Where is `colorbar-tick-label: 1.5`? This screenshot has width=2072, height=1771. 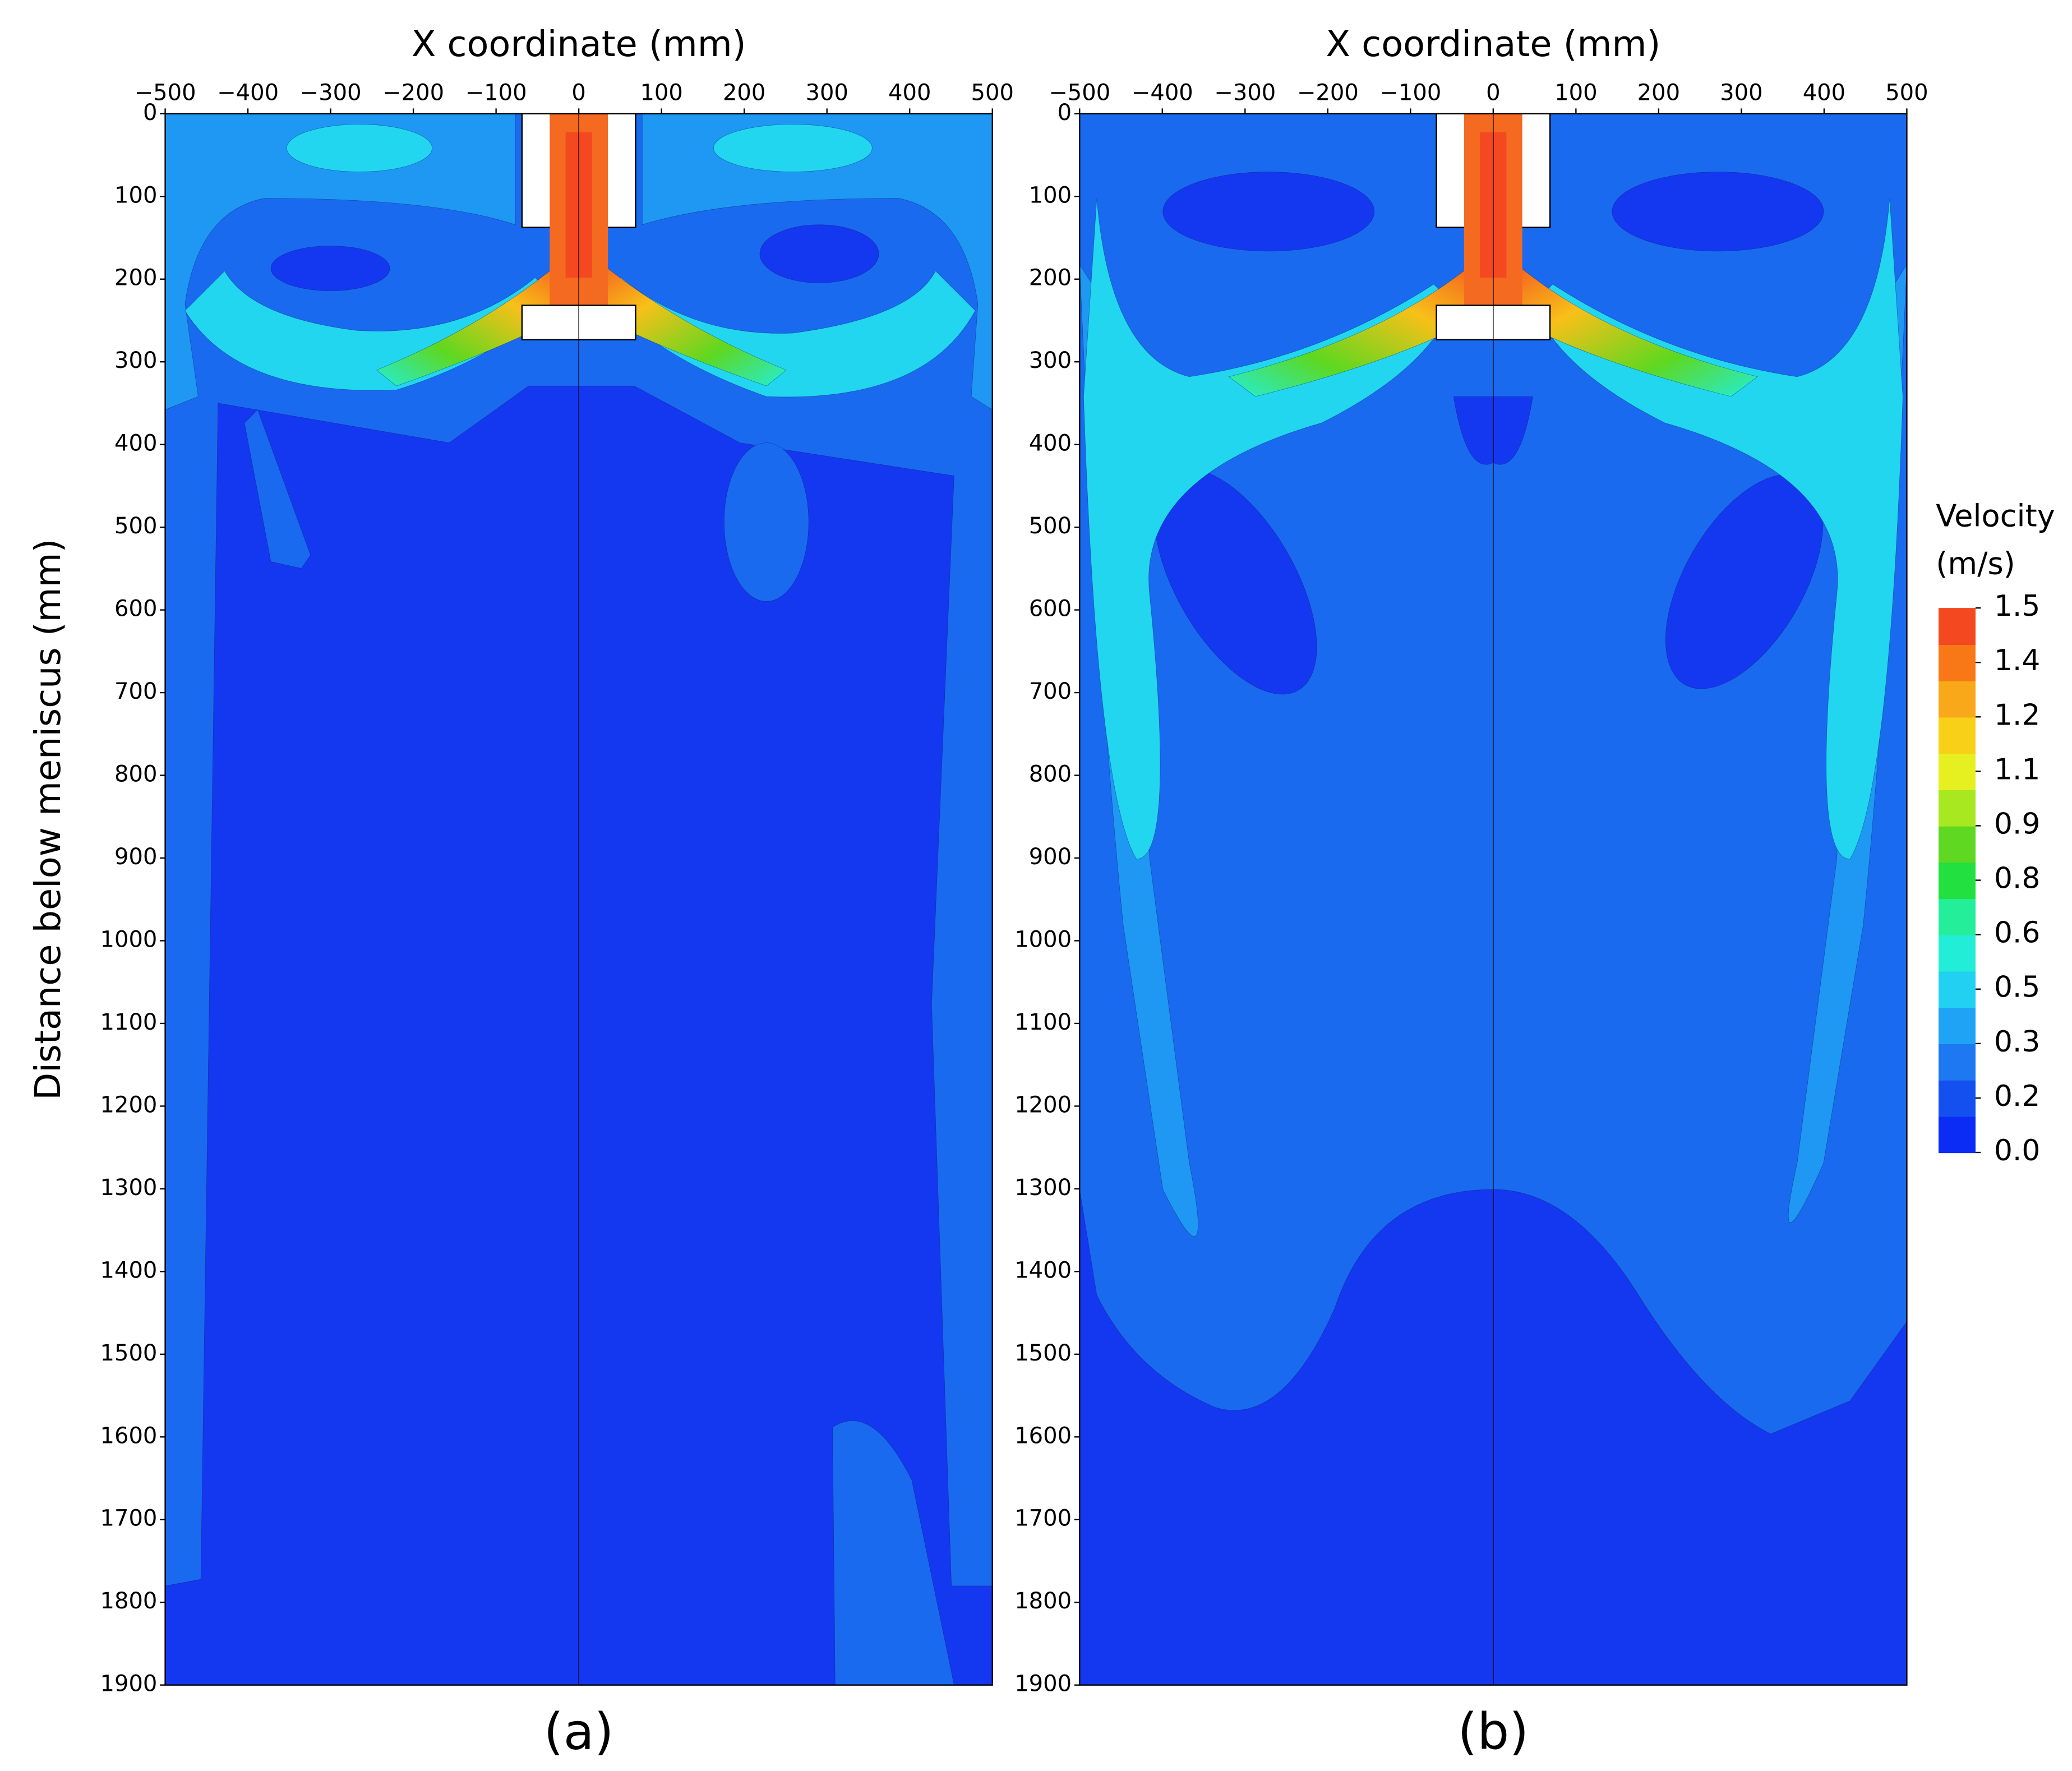
colorbar-tick-label: 1.5 is located at coordinates (2017, 606).